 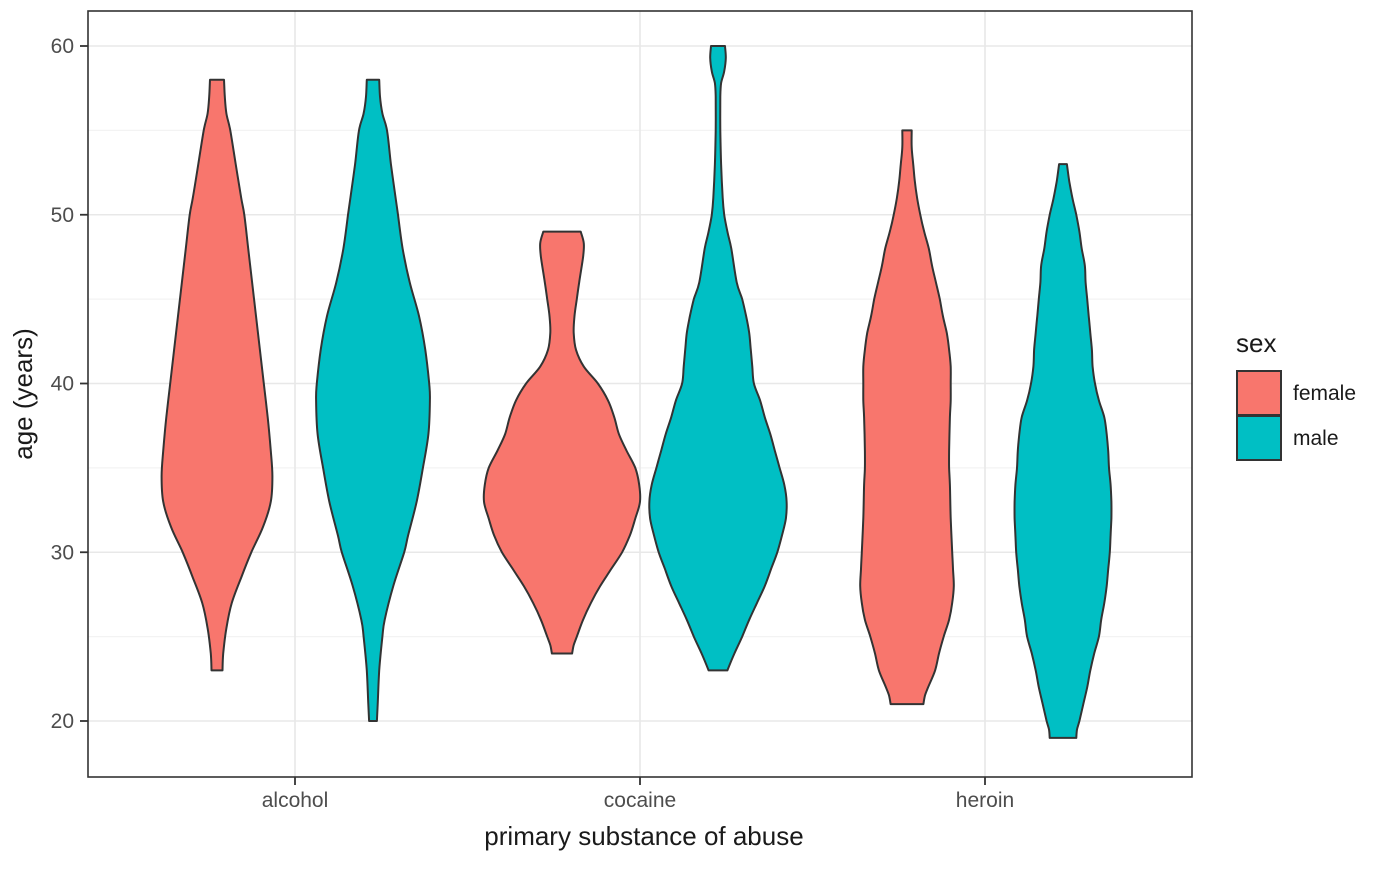 What do you see at coordinates (1316, 438) in the screenshot?
I see `legend-label-male: male` at bounding box center [1316, 438].